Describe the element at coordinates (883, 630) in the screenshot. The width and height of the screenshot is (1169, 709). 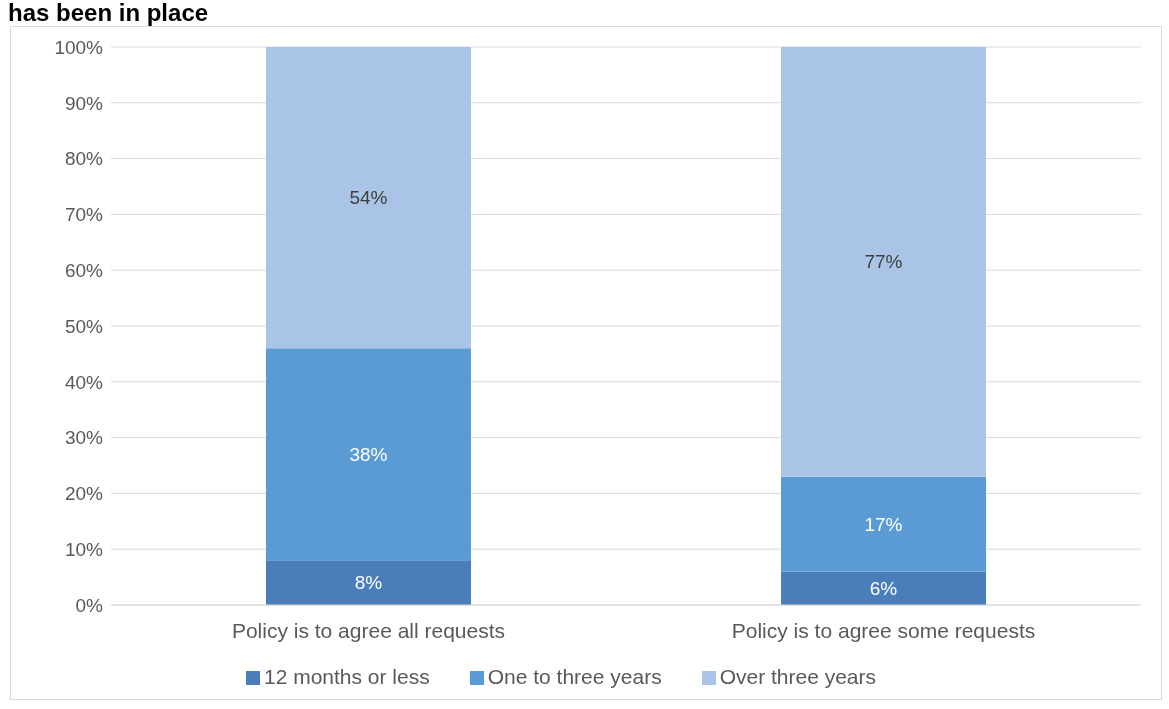
I see `x-tick-label: Policy is to agree some requests` at that location.